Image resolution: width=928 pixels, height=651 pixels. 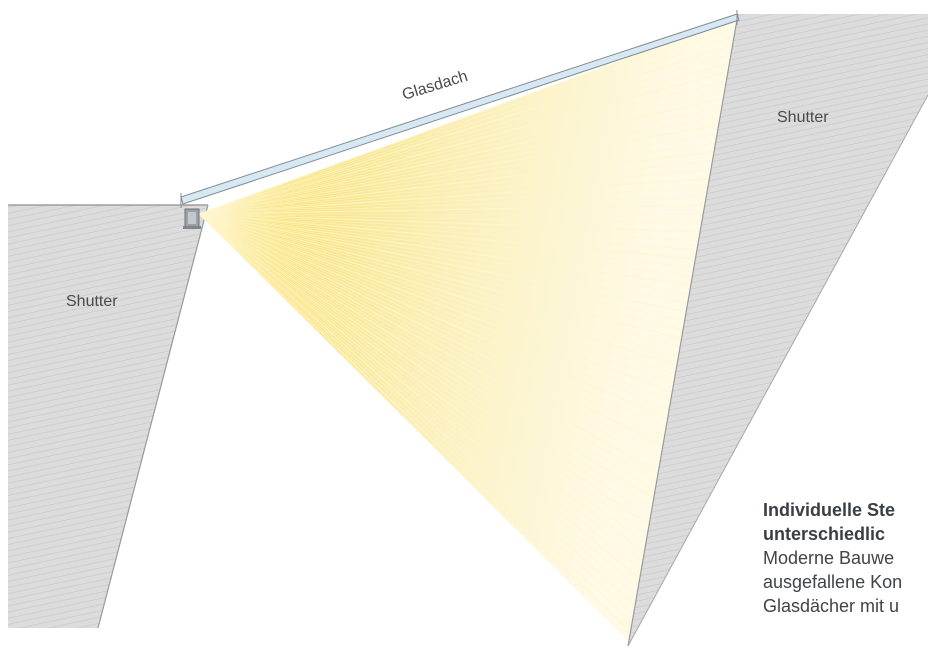 I want to click on caption-body-line-3: Glasdächer mit u, so click(x=831, y=606).